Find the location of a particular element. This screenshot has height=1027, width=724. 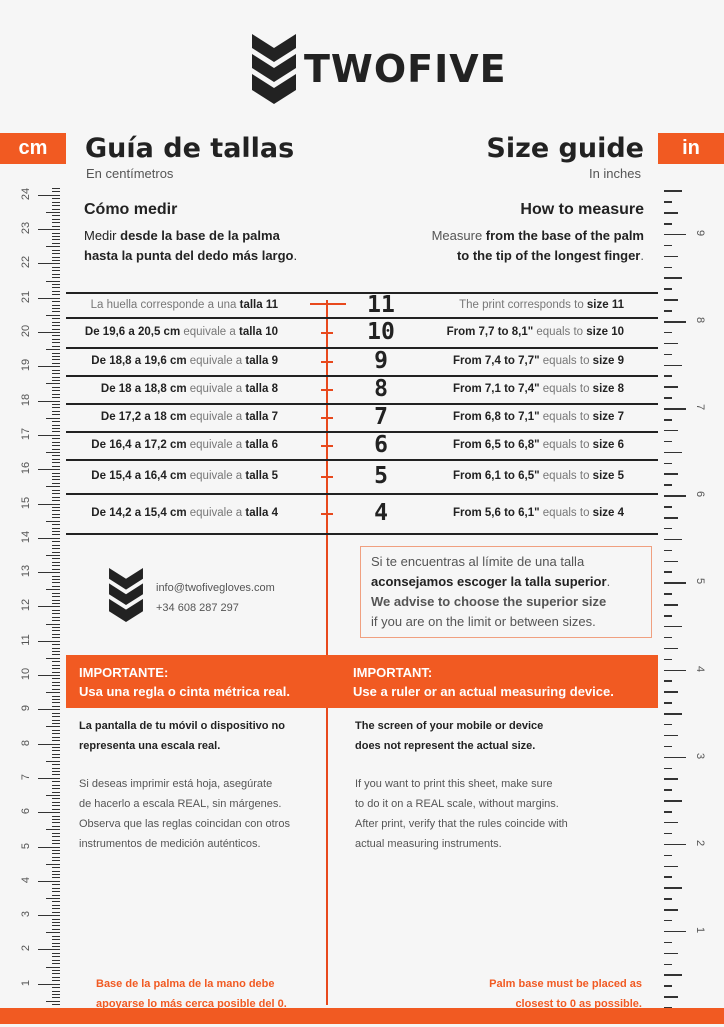

how-title-es: Cómo medir is located at coordinates (131, 209).